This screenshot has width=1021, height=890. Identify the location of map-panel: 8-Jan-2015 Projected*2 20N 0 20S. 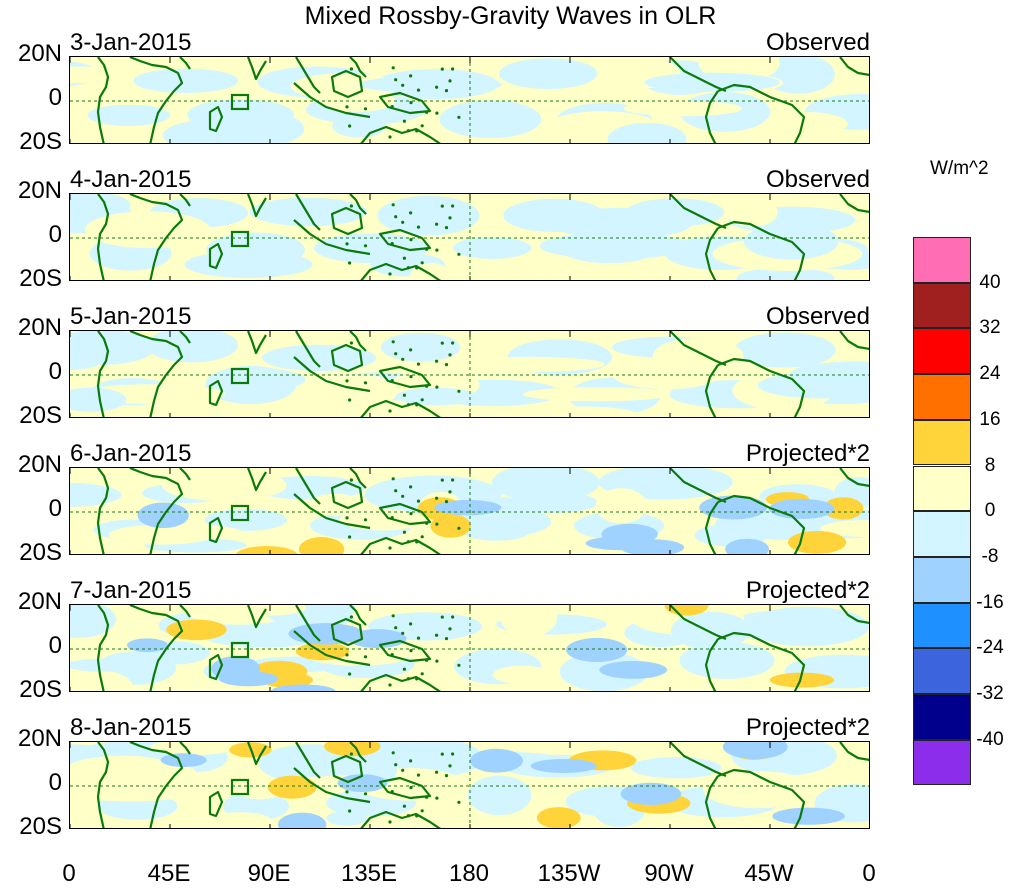
(450, 783).